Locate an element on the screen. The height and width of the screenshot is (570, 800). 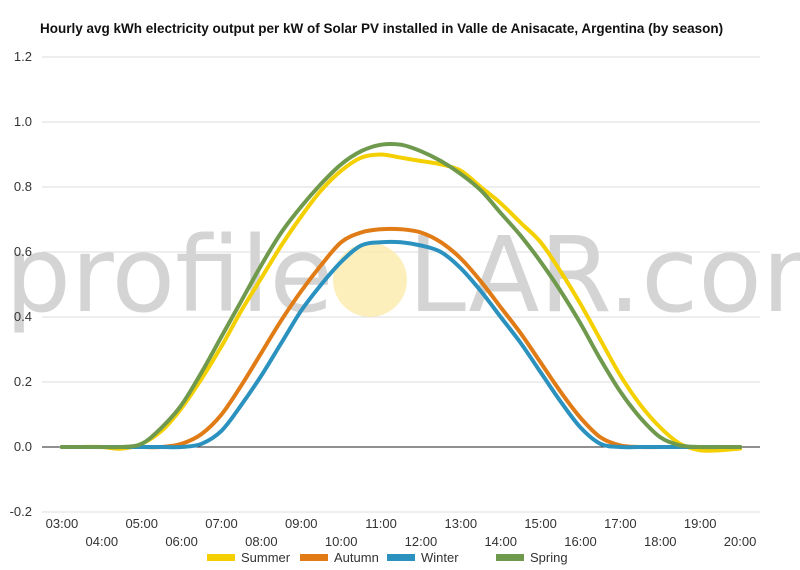
x-tick-label: 20:00 is located at coordinates (740, 541).